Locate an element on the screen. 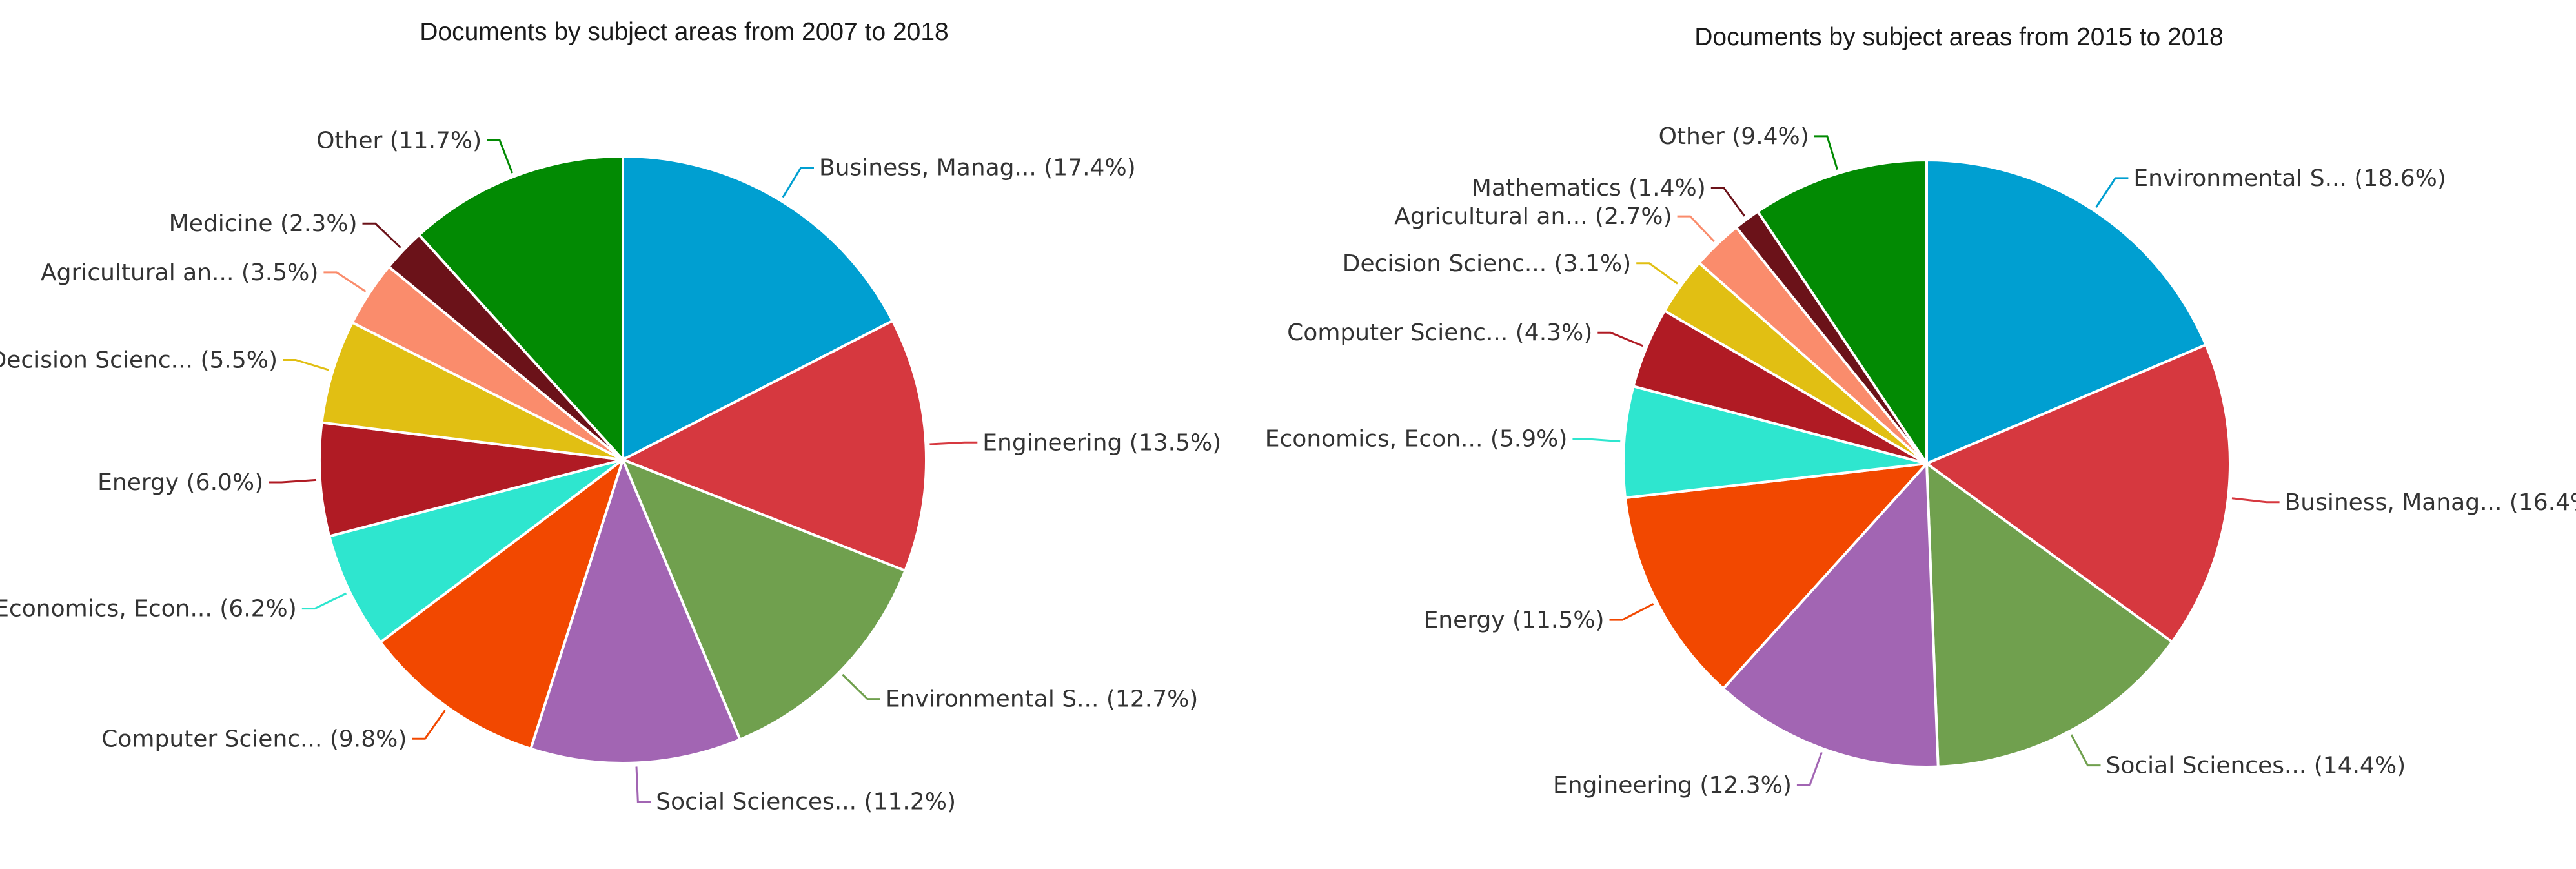  slice-label: Energy (11.5%) is located at coordinates (1514, 620).